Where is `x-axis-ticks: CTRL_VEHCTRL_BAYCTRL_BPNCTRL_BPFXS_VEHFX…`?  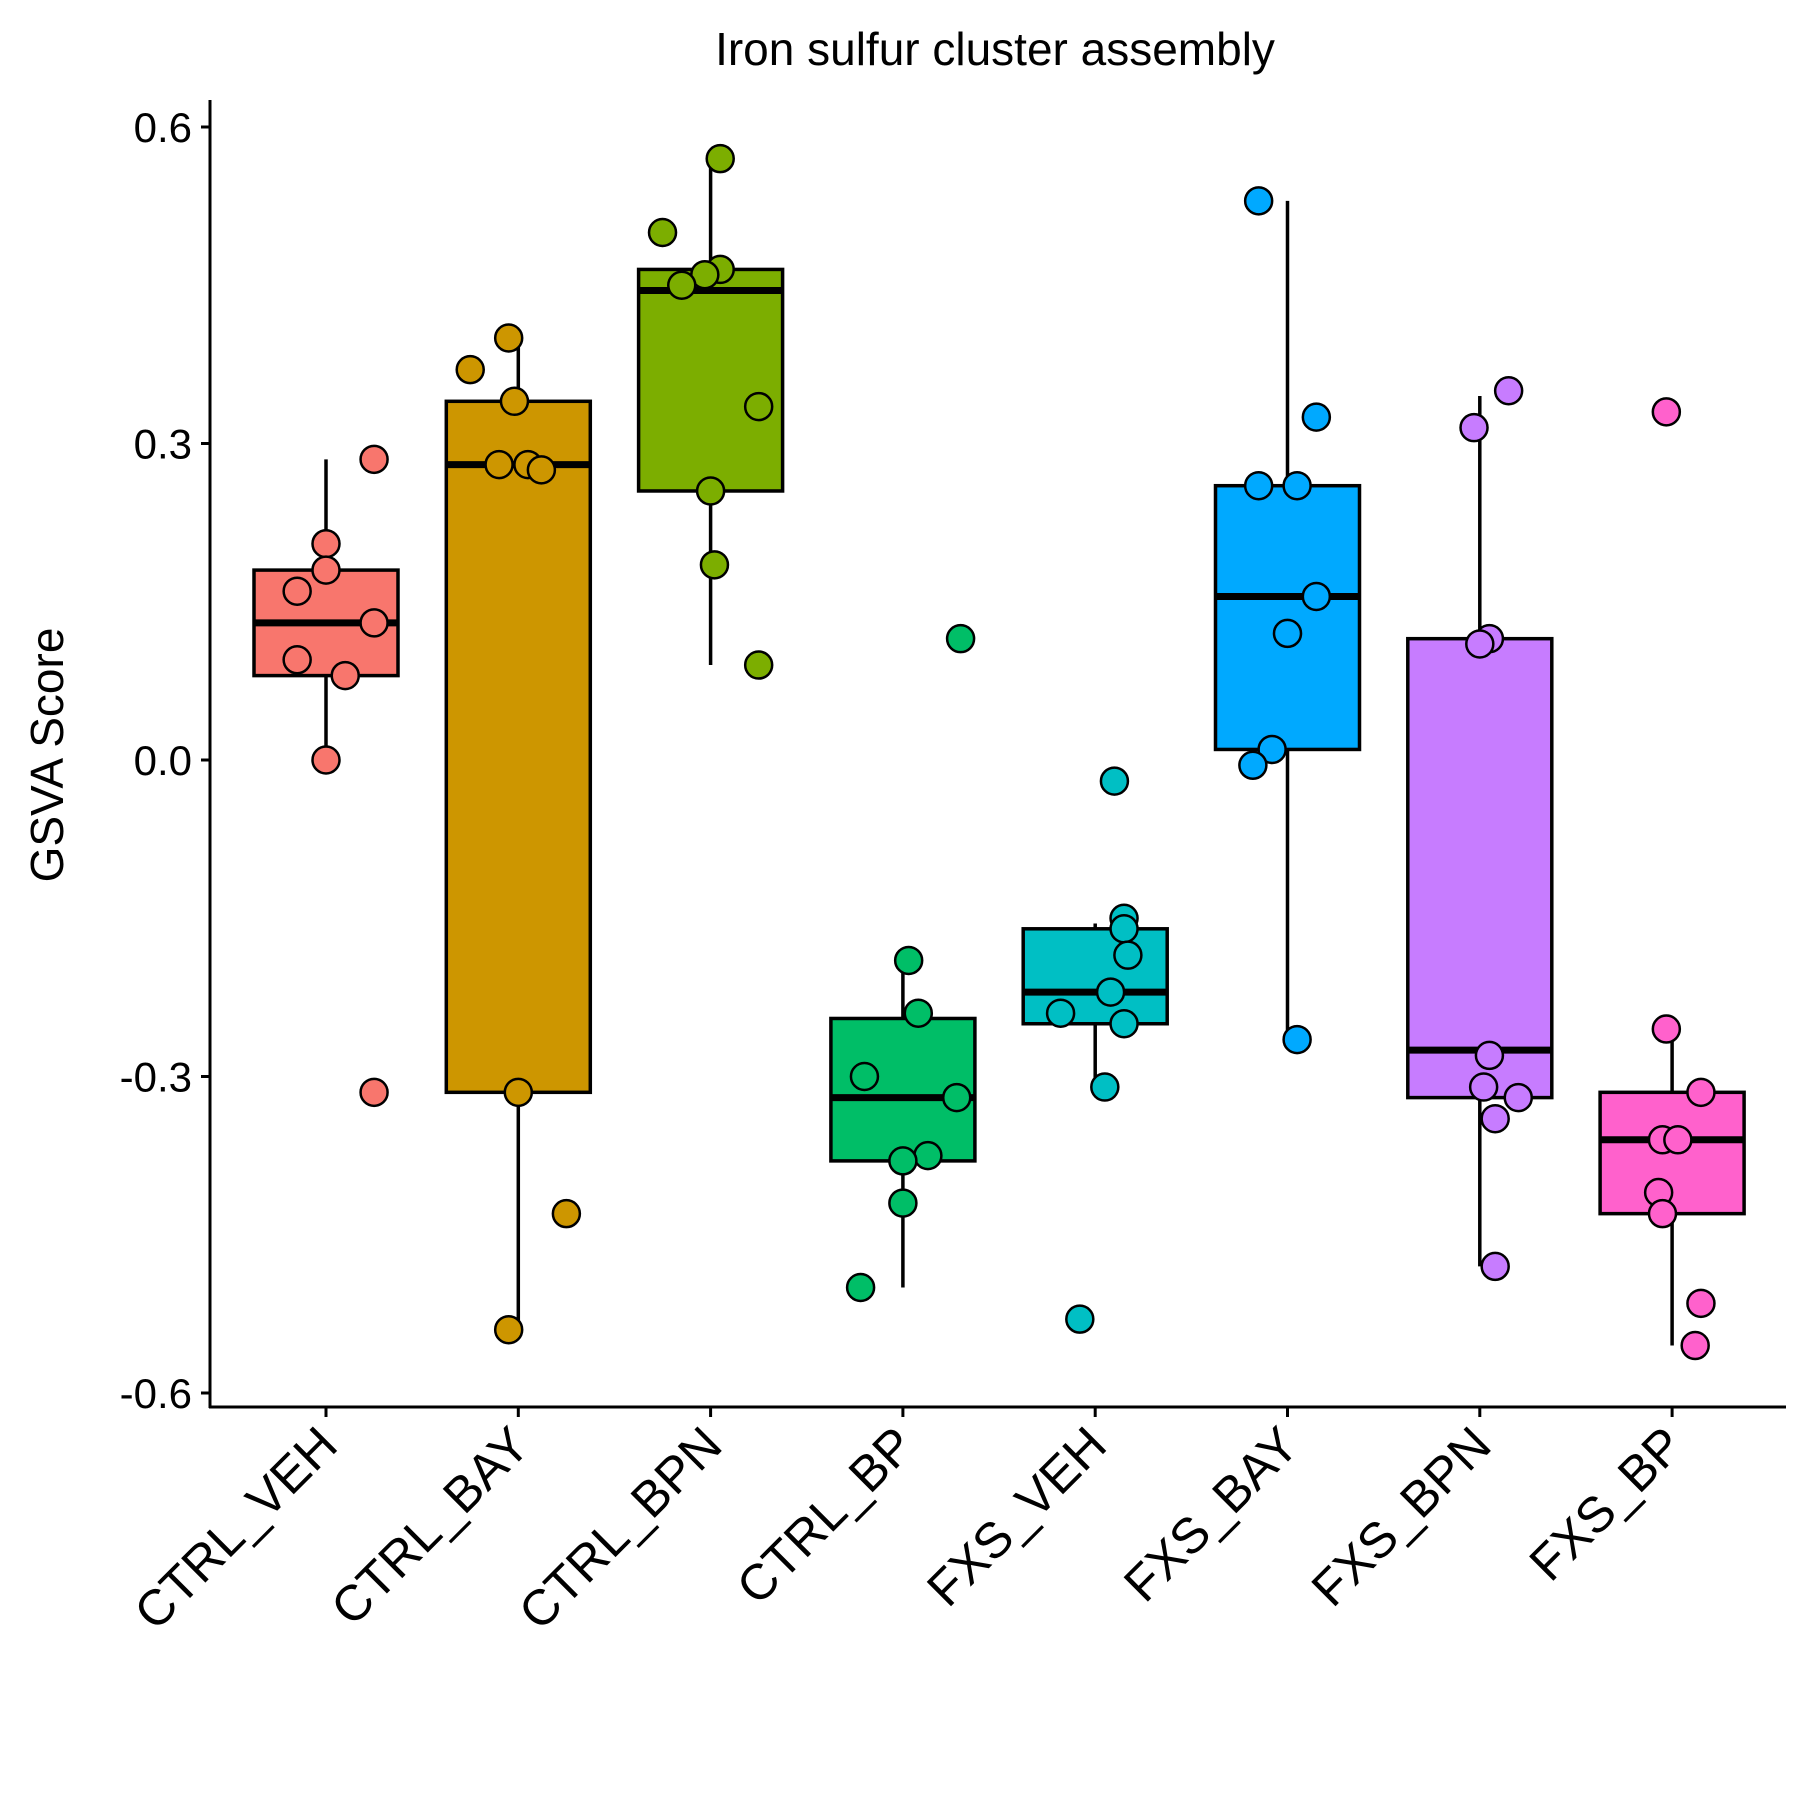 x-axis-ticks: CTRL_VEHCTRL_BAYCTRL_BPNCTRL_BPFXS_VEHFX… is located at coordinates (908, 1523).